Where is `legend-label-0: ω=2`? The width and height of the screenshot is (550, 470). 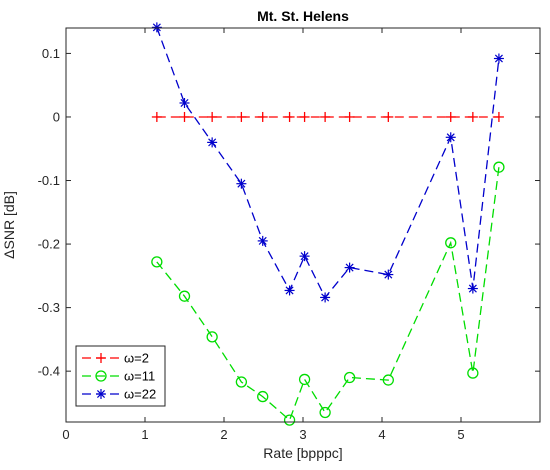
legend-label-0: ω=2 is located at coordinates (136, 358).